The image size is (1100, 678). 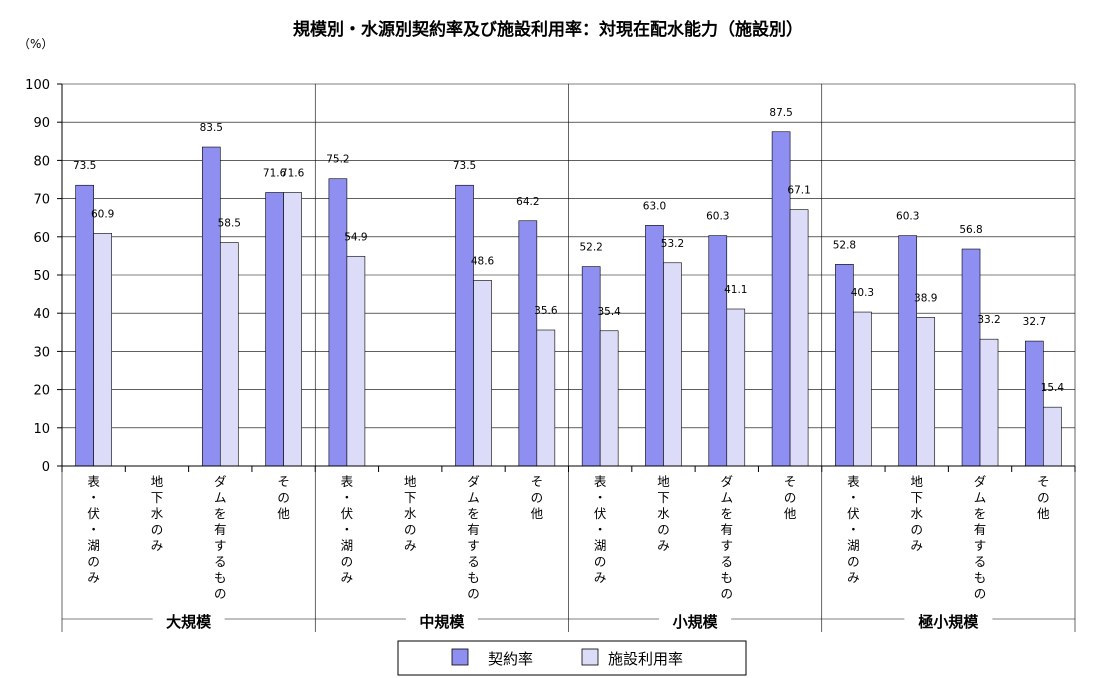 I want to click on data-label: 60.9, so click(x=102, y=214).